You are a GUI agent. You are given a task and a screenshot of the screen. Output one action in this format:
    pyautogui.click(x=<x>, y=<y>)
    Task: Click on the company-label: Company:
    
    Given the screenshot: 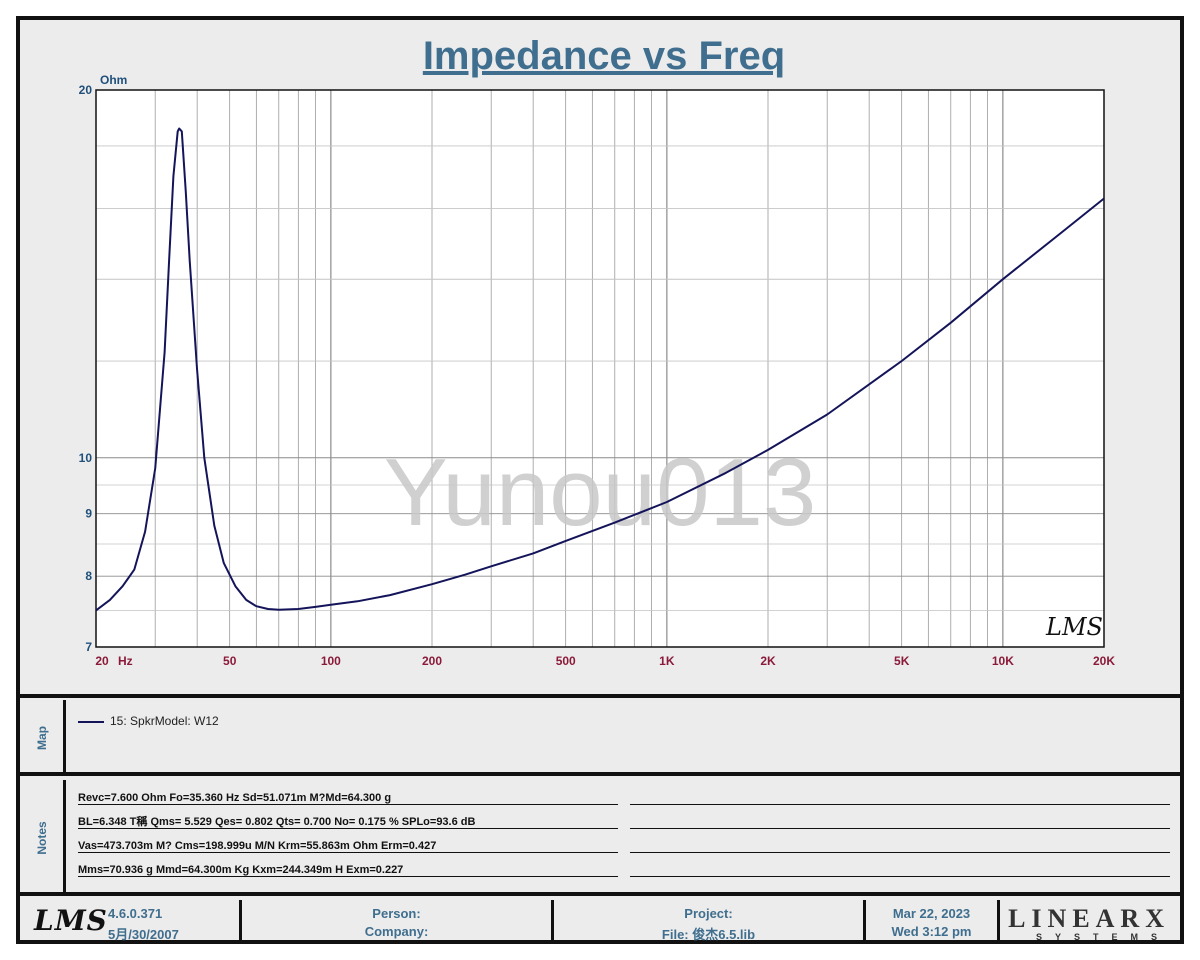 What is the action you would take?
    pyautogui.click(x=396, y=931)
    